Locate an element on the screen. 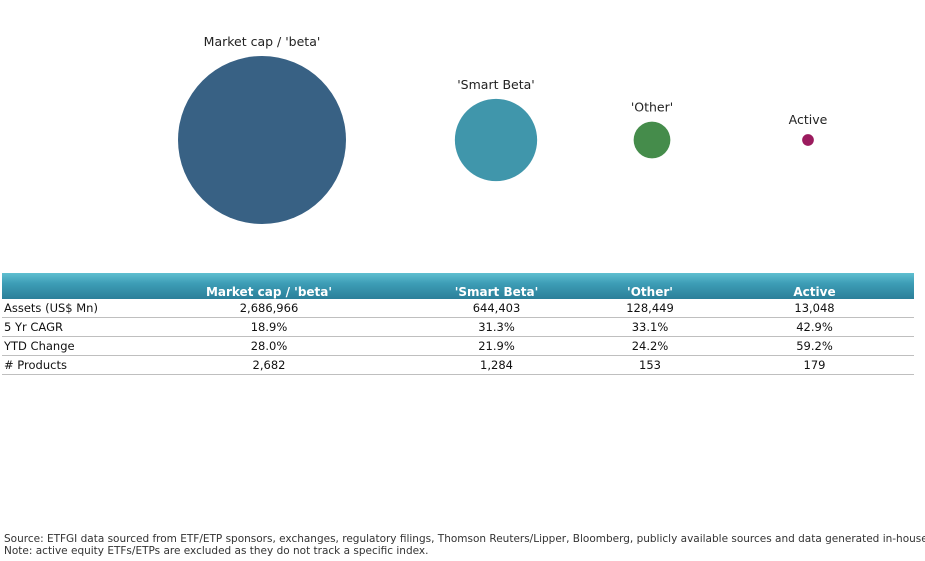  bubble-label-1: 'Smart Beta' is located at coordinates (495, 84).